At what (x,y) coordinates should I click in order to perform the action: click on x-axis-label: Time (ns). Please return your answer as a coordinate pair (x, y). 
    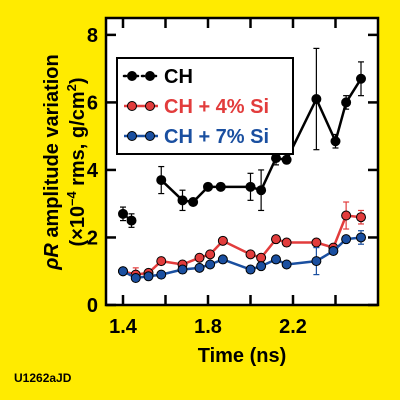
    Looking at the image, I should click on (242, 356).